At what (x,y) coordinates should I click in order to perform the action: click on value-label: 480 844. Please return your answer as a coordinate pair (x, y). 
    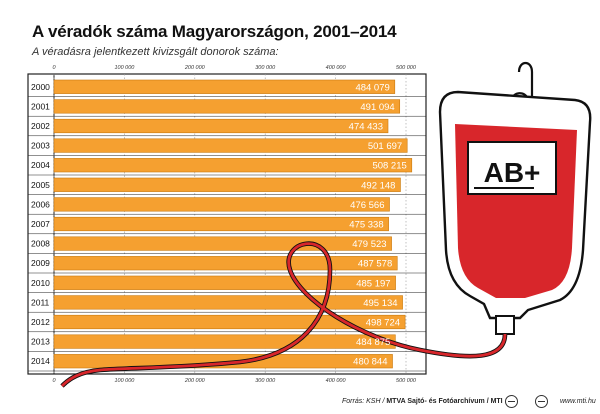
    Looking at the image, I should click on (370, 362).